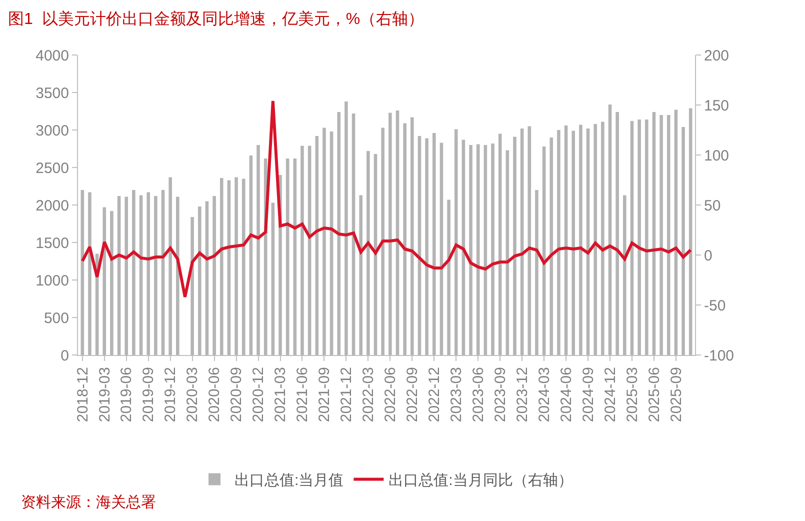 This screenshot has height=521, width=805. What do you see at coordinates (52, 281) in the screenshot?
I see `y-tick-label: 1000` at bounding box center [52, 281].